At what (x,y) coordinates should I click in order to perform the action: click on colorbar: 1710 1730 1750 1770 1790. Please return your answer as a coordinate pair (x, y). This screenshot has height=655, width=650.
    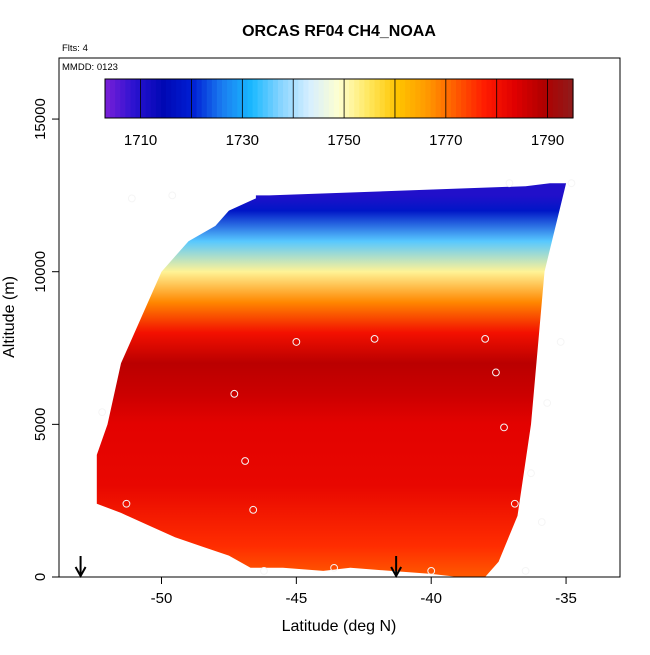
    Looking at the image, I should click on (339, 113).